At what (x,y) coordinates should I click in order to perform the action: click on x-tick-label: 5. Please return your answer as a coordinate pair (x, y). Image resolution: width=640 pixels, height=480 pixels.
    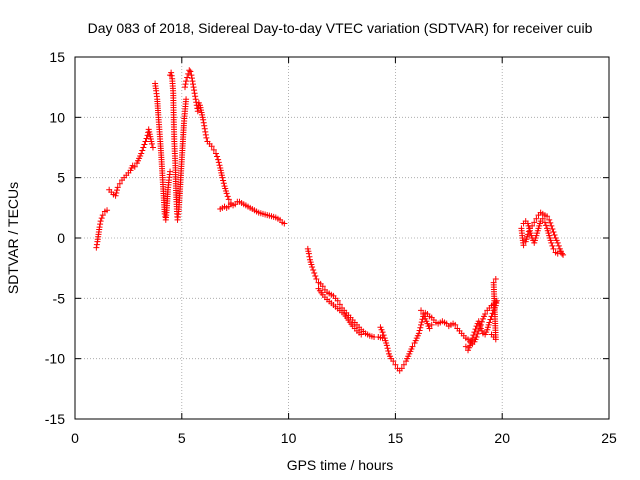
    Looking at the image, I should click on (182, 438).